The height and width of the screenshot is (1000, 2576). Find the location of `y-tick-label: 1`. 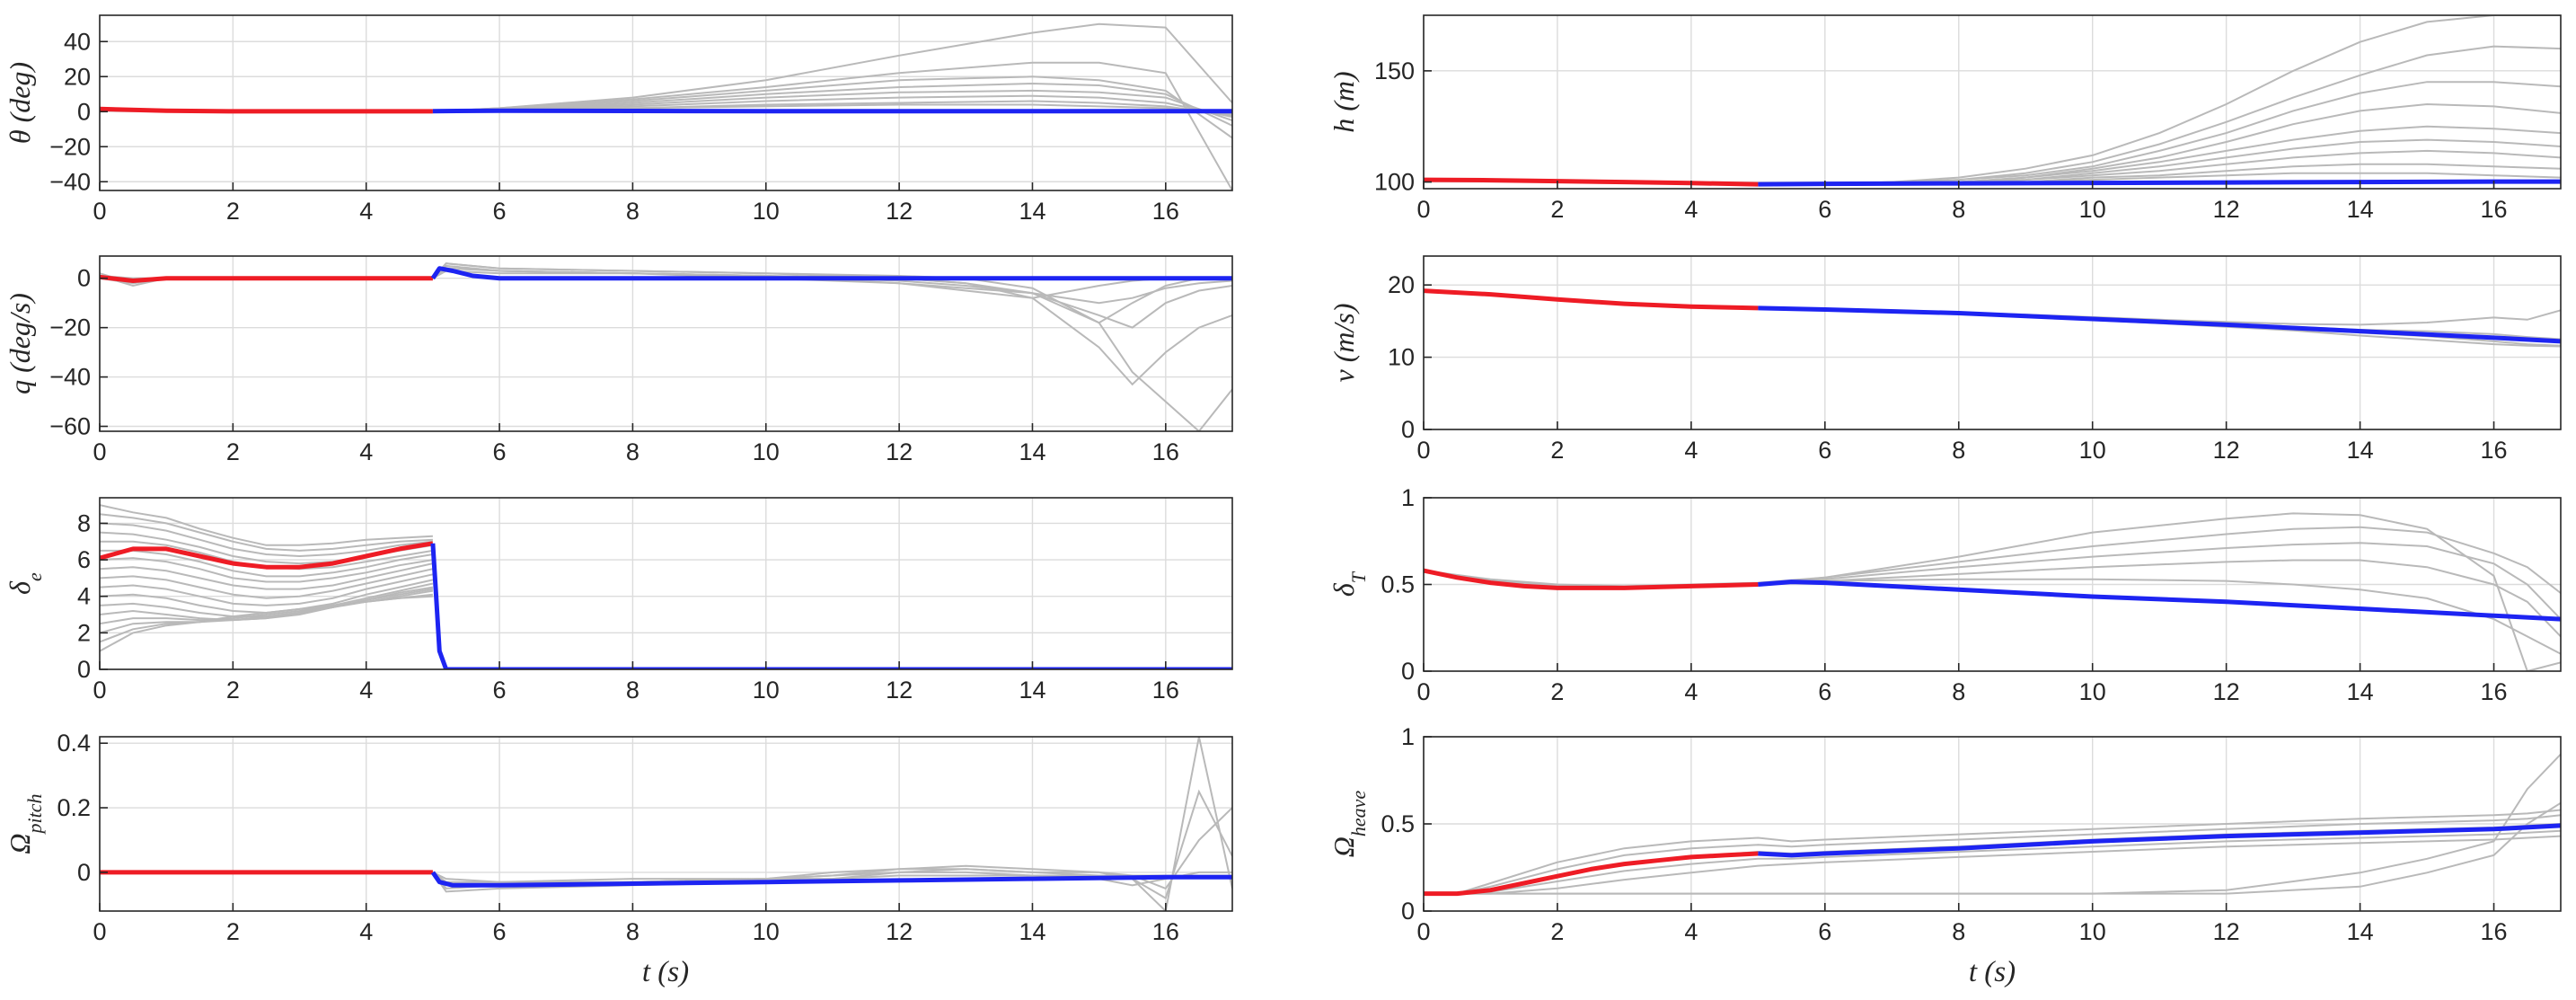

y-tick-label: 1 is located at coordinates (1408, 736).